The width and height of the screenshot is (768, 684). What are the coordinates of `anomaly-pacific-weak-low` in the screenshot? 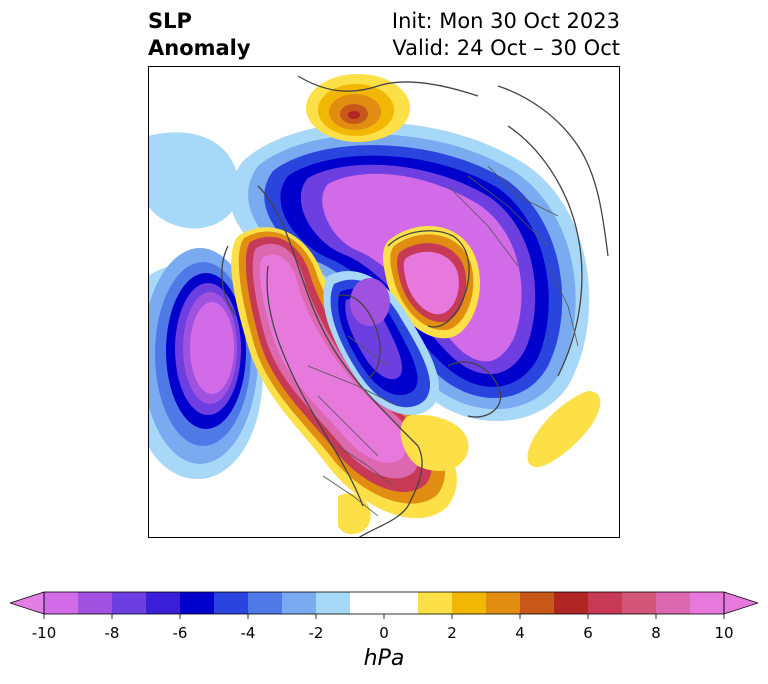 It's located at (194, 180).